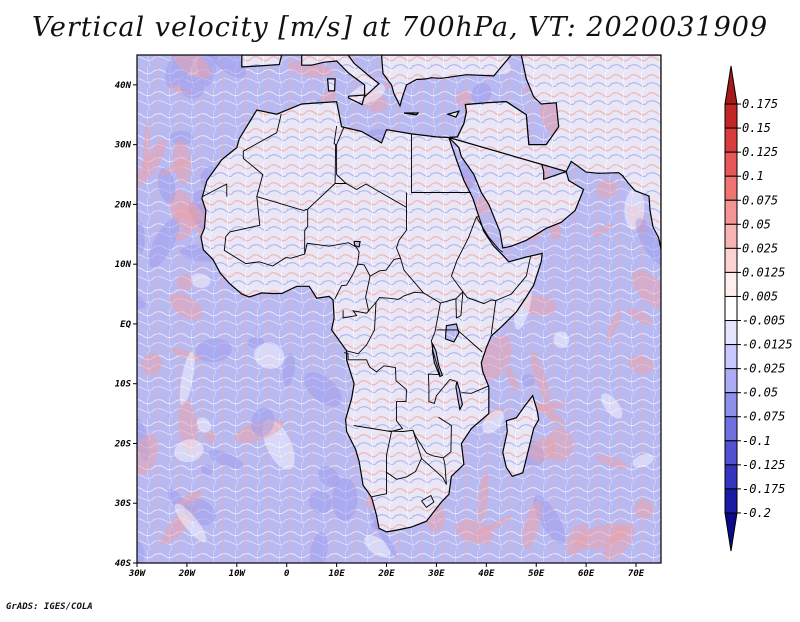 This screenshot has width=800, height=622. Describe the element at coordinates (756, 441) in the screenshot. I see `colorbar-label: -0.1` at that location.